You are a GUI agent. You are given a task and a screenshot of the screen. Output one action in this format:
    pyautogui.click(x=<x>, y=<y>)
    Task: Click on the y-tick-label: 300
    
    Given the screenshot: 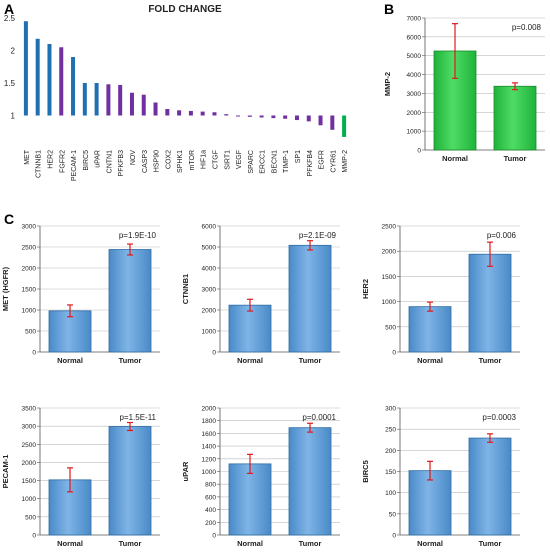 What is the action you would take?
    pyautogui.click(x=390, y=409)
    